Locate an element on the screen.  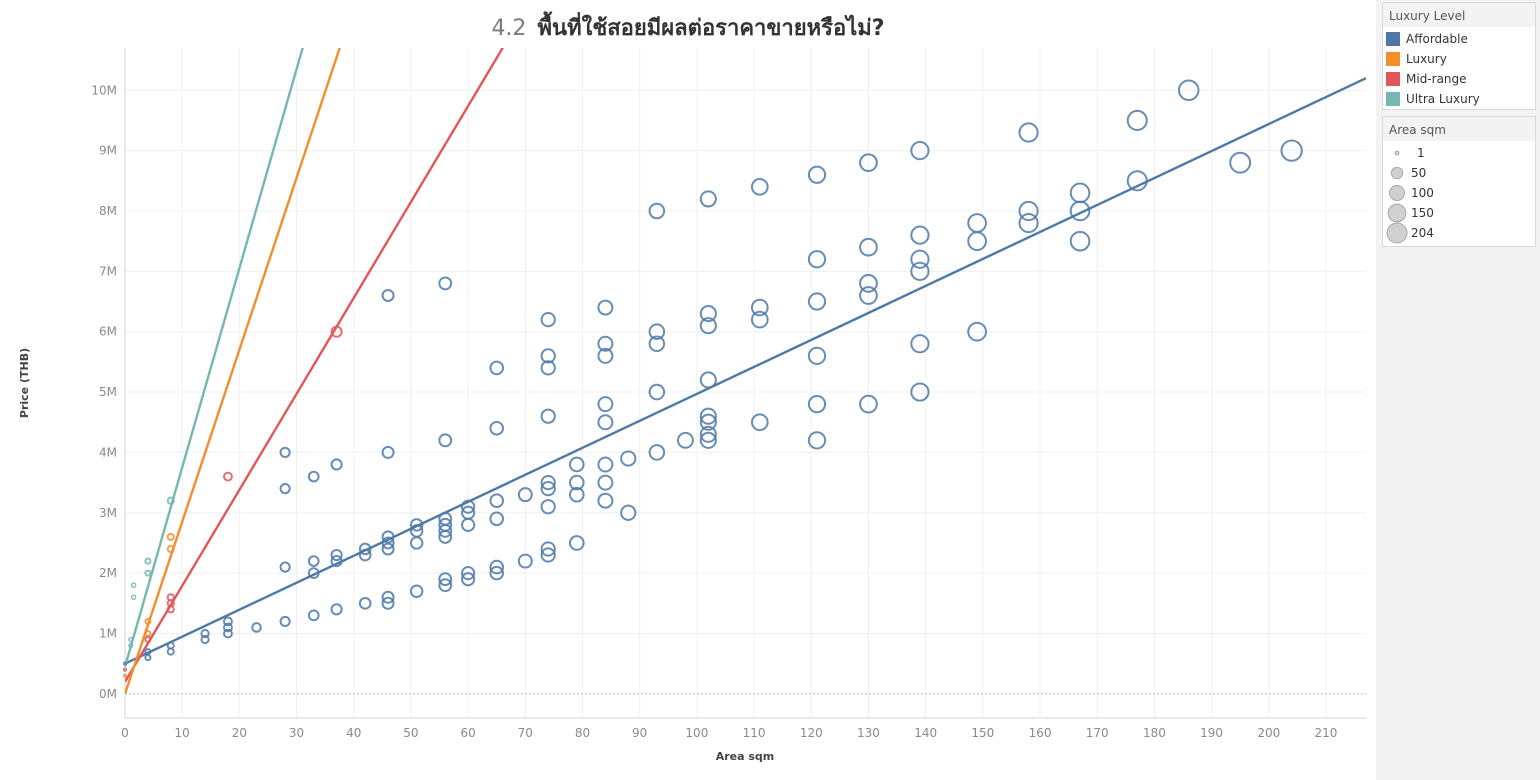
x-tick-label: 180 is located at coordinates (1154, 733).